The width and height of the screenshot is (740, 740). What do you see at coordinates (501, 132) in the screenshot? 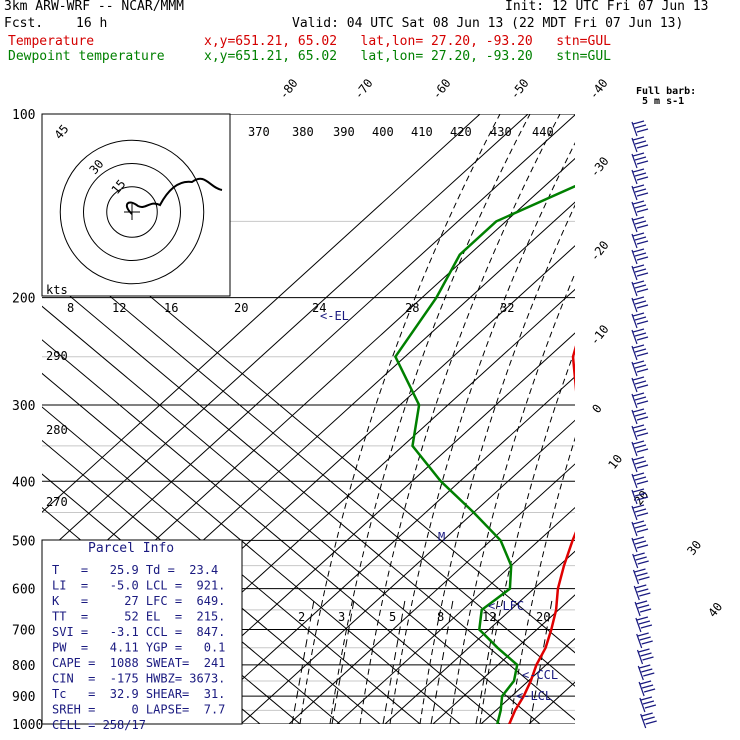
I see `theta-e-label: 430` at bounding box center [501, 132].